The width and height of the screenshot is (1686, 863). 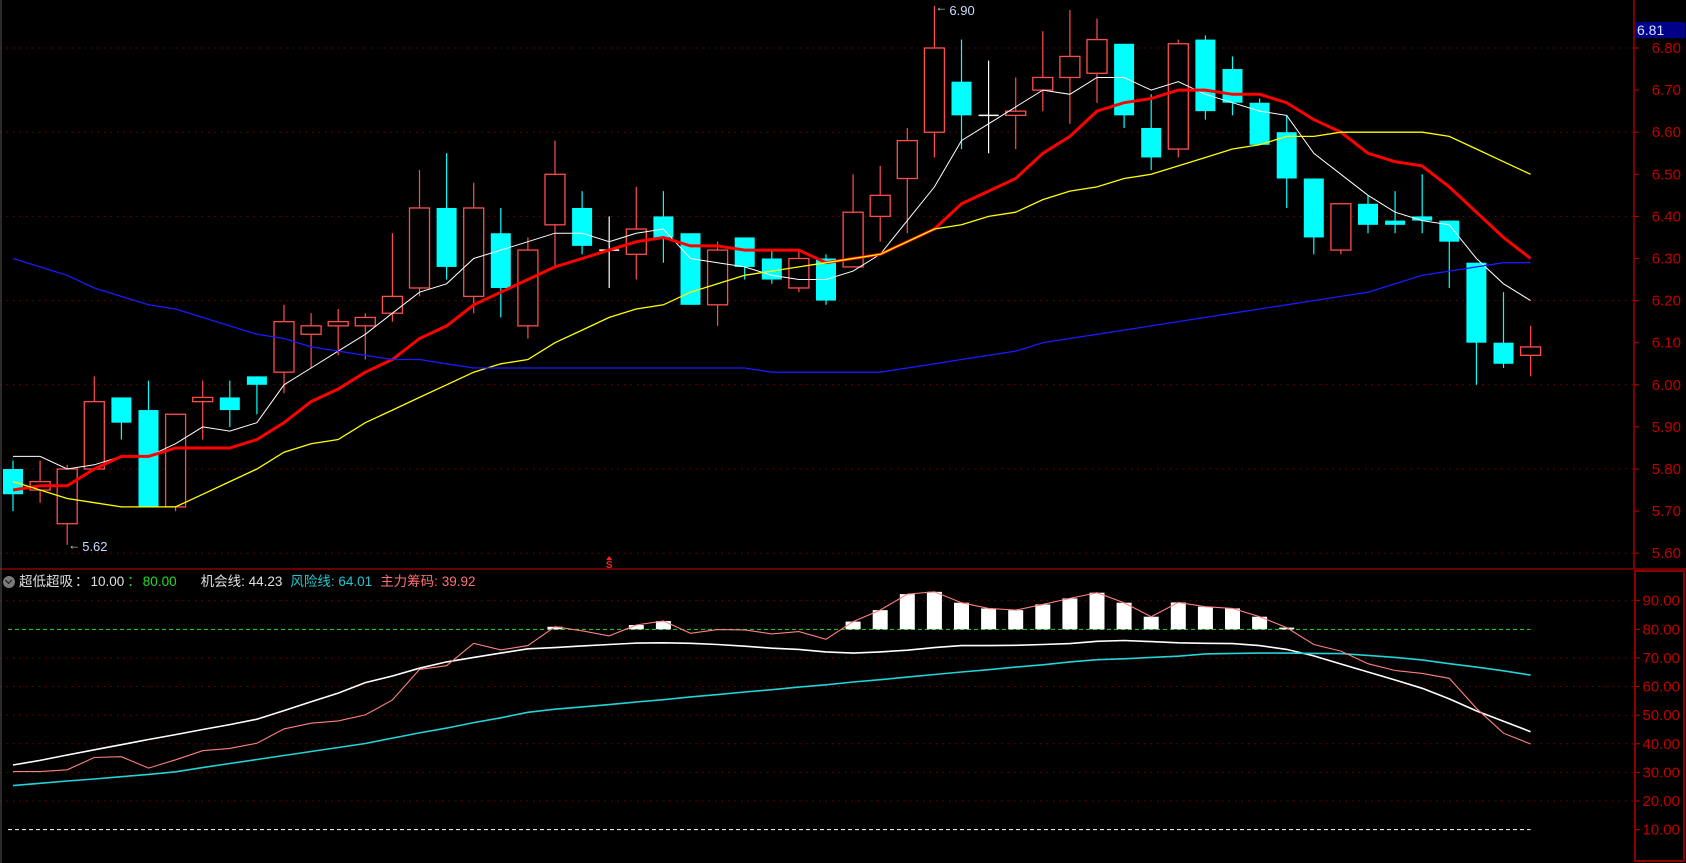 I want to click on collapse-chevron-icon, so click(x=9, y=582).